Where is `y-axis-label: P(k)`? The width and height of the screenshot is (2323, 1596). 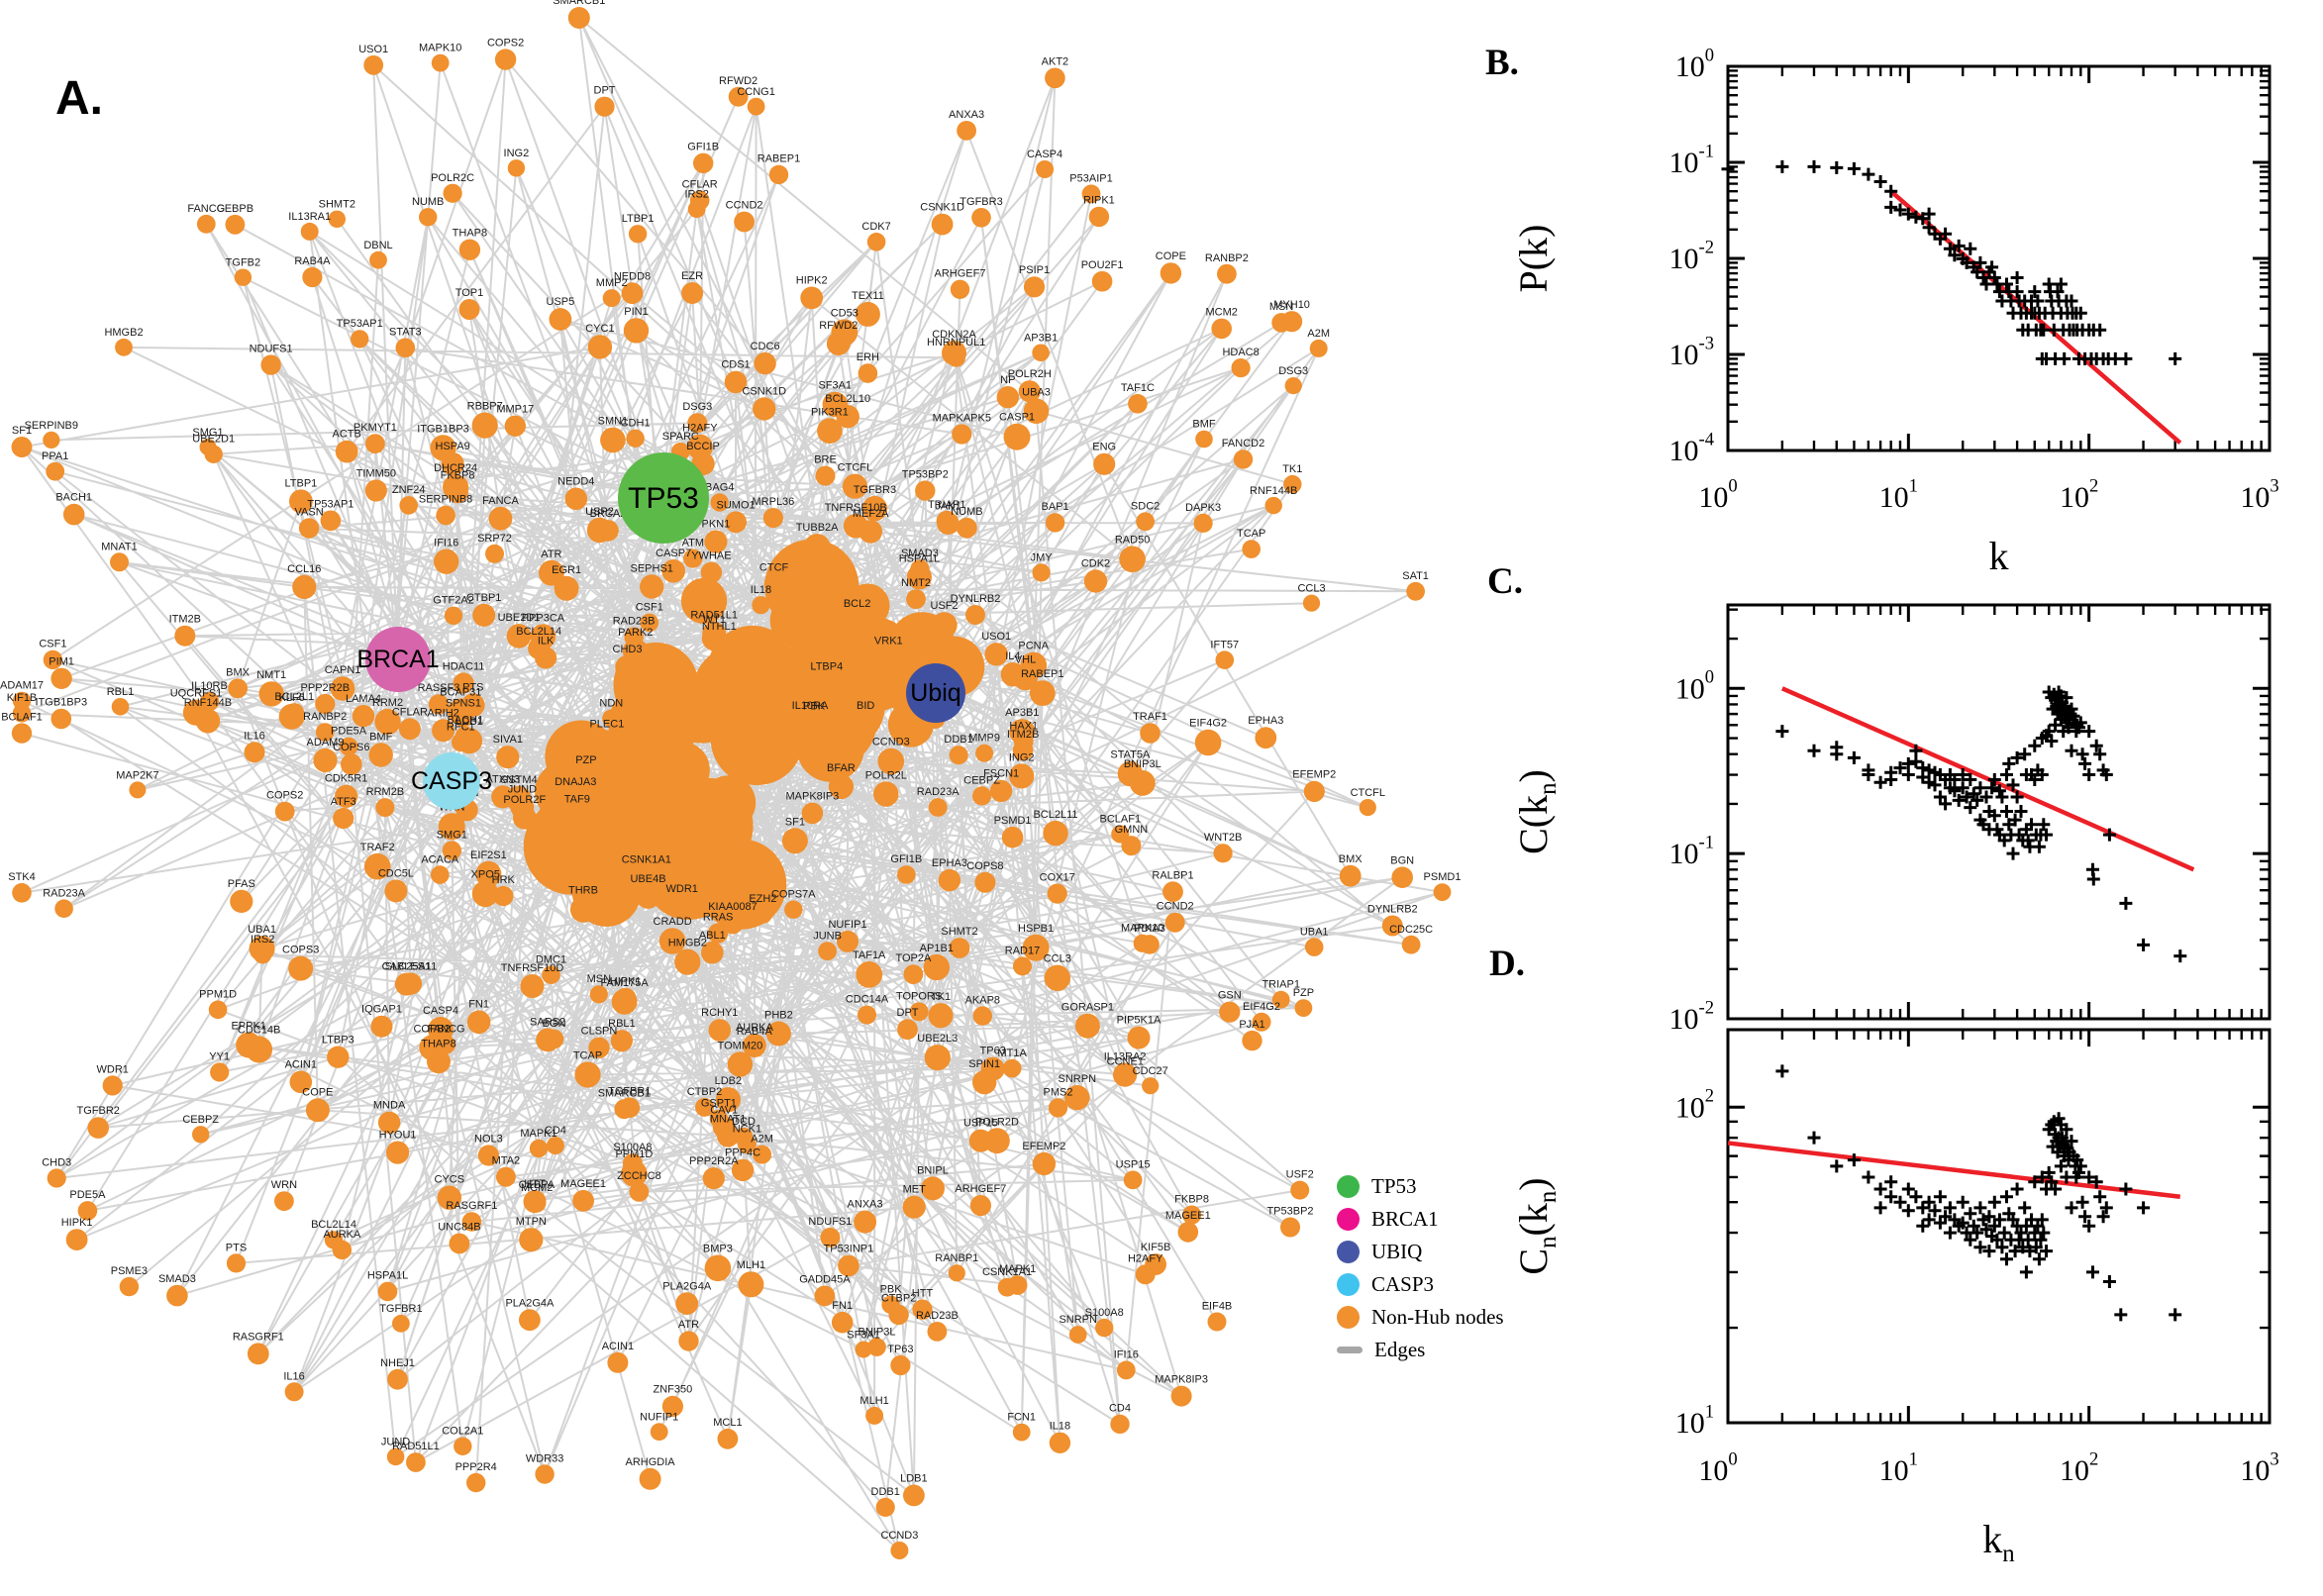 y-axis-label: P(k) is located at coordinates (1533, 259).